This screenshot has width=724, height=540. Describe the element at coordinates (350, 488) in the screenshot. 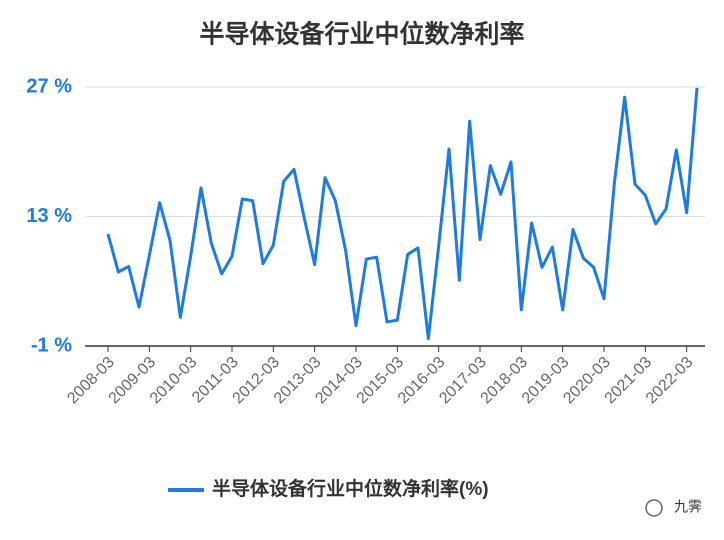

I see `legend-label: 半导体设备行业中位数净利率(%)` at that location.